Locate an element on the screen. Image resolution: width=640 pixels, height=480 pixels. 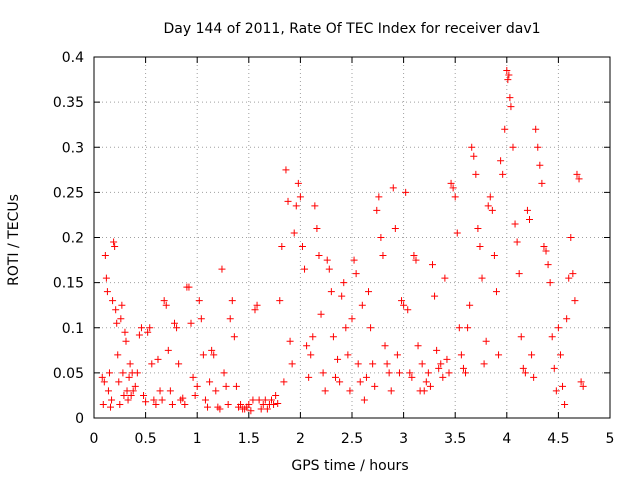
y-tick-label: 0.1 is located at coordinates (73, 329).